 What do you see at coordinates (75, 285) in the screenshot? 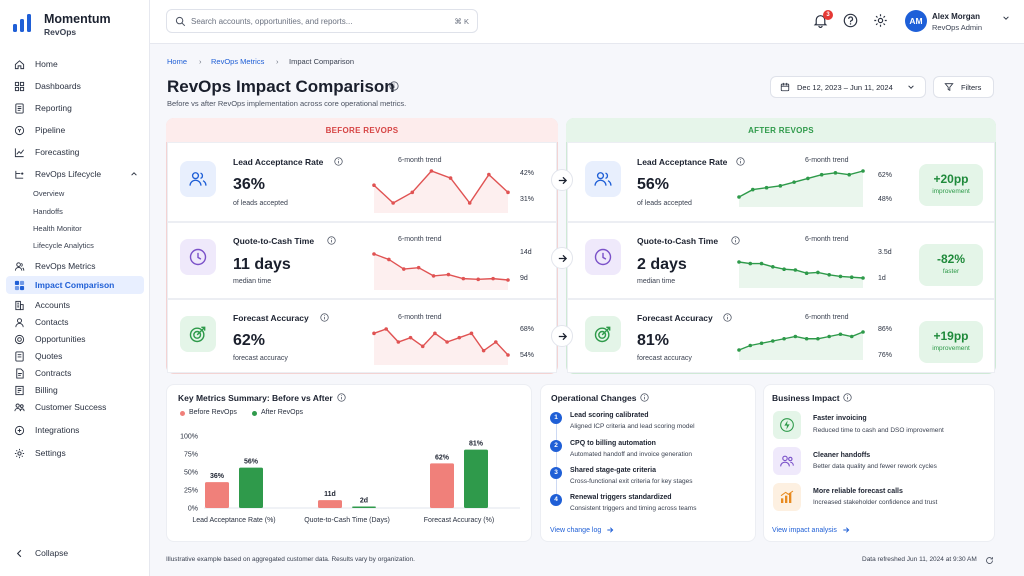
I see `sidebar-item-impact-comparison: Impact Comparison` at bounding box center [75, 285].